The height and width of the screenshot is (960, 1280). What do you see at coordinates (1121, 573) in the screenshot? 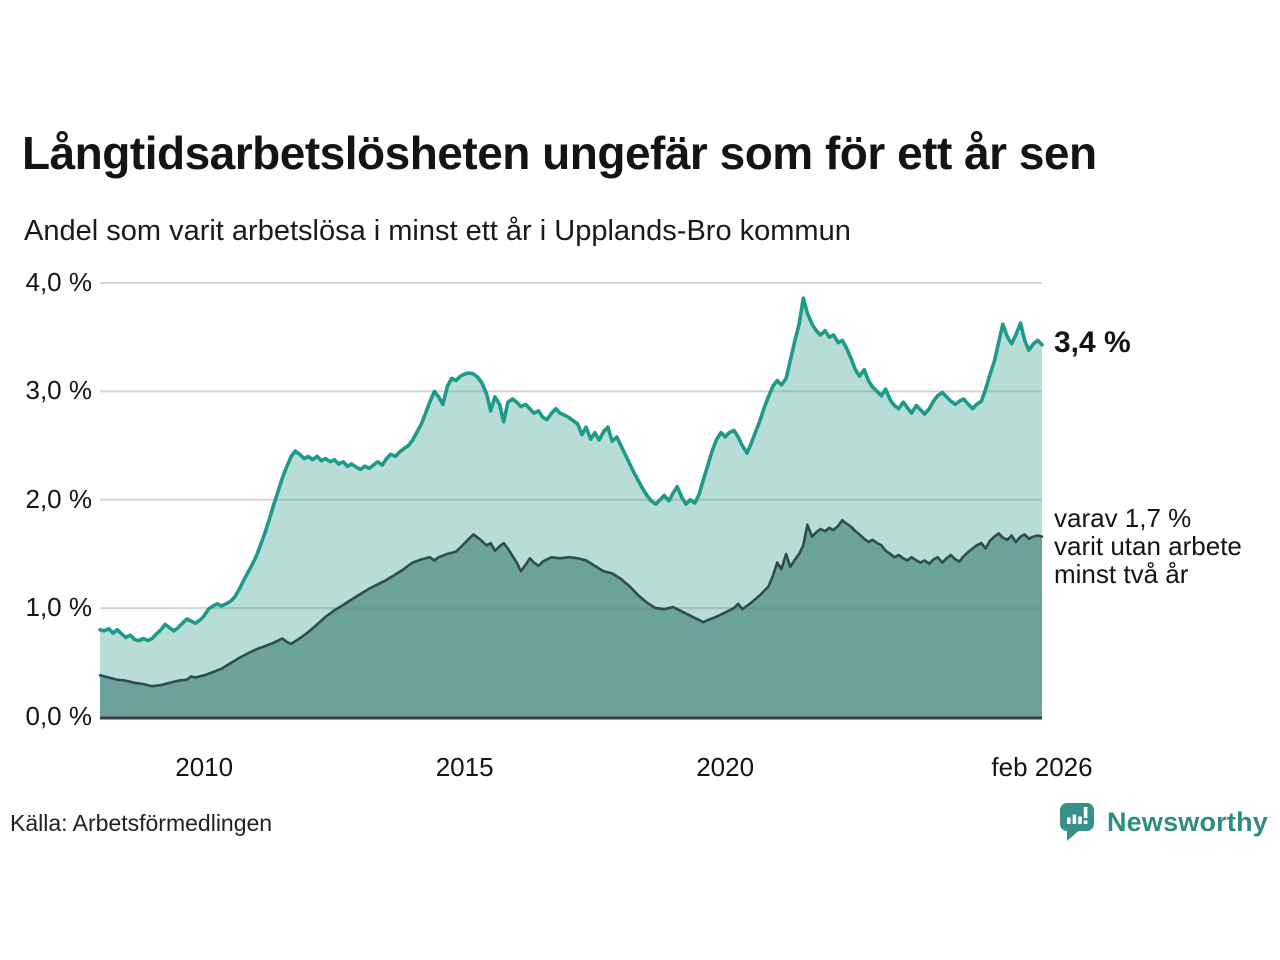
I see `secondary-label-line: minst två år` at bounding box center [1121, 573].